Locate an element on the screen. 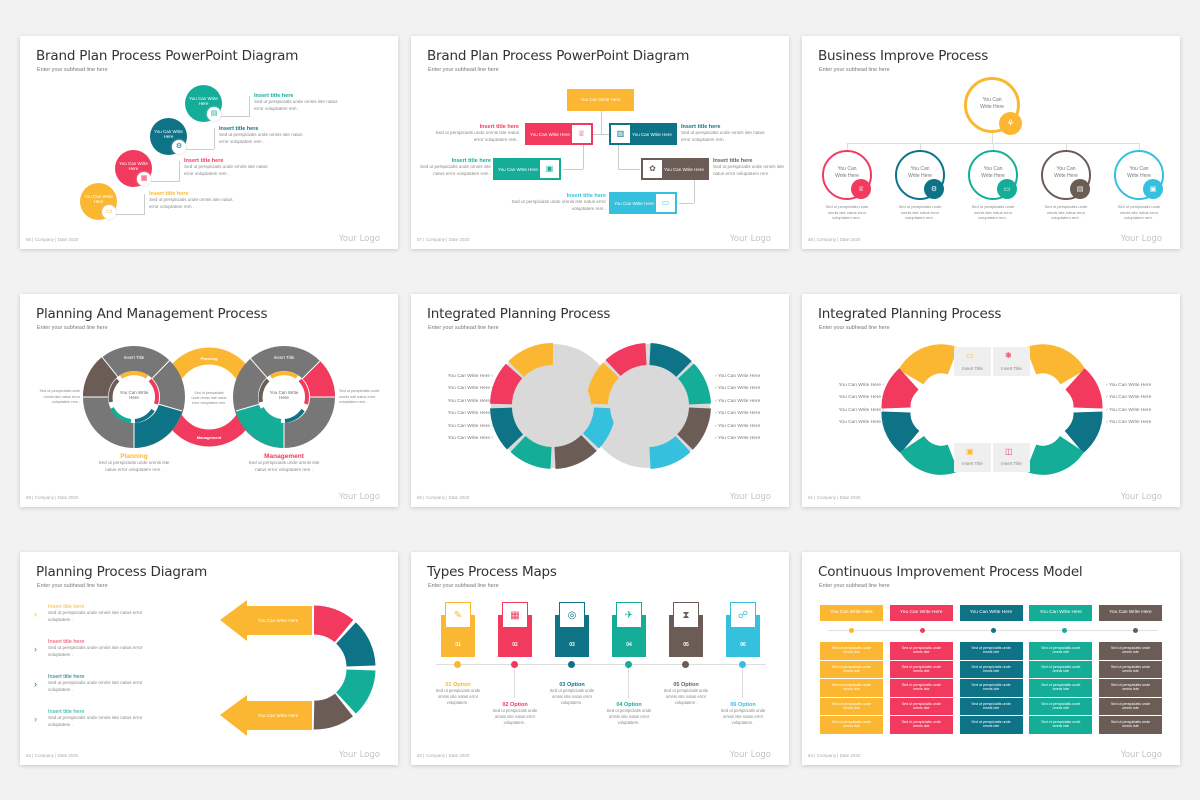  document-icon: ▤ is located at coordinates (1080, 189).